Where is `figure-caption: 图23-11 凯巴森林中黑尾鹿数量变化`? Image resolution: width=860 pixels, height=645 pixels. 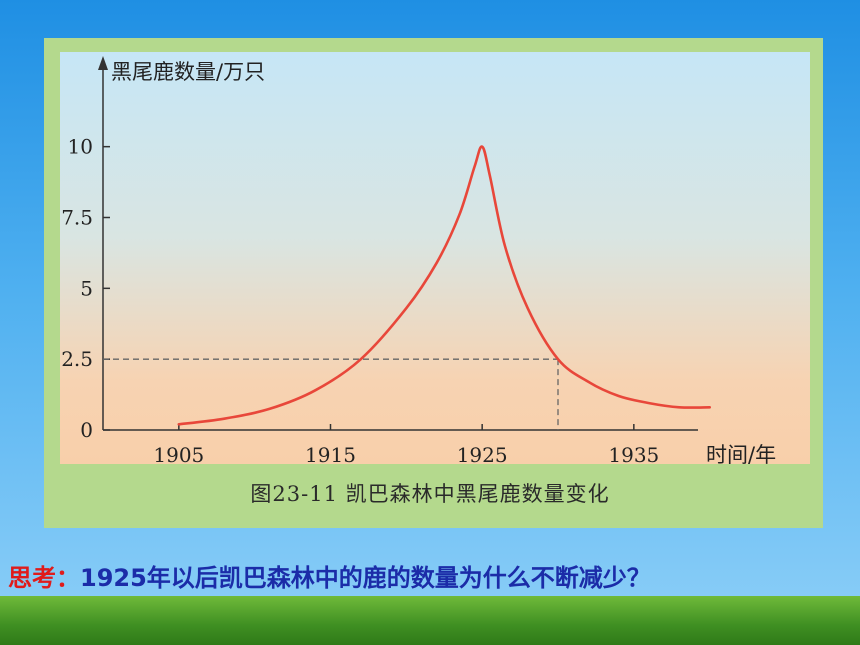 figure-caption: 图23-11 凯巴森林中黑尾鹿数量变化 is located at coordinates (430, 493).